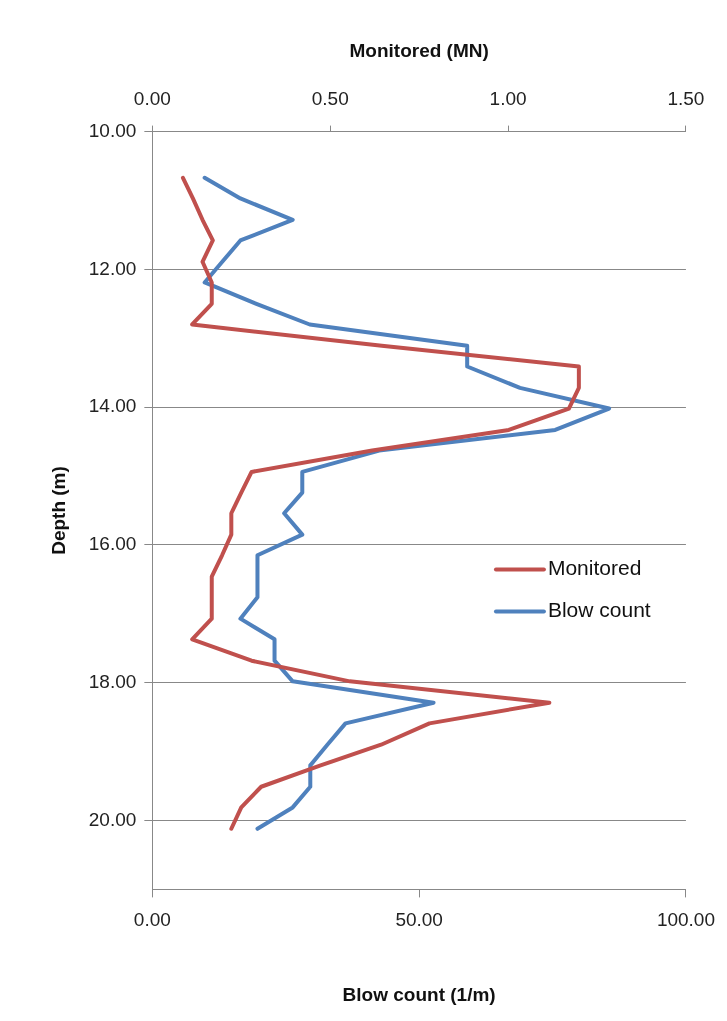  I want to click on x2-tick-label: 1.00, so click(508, 99).